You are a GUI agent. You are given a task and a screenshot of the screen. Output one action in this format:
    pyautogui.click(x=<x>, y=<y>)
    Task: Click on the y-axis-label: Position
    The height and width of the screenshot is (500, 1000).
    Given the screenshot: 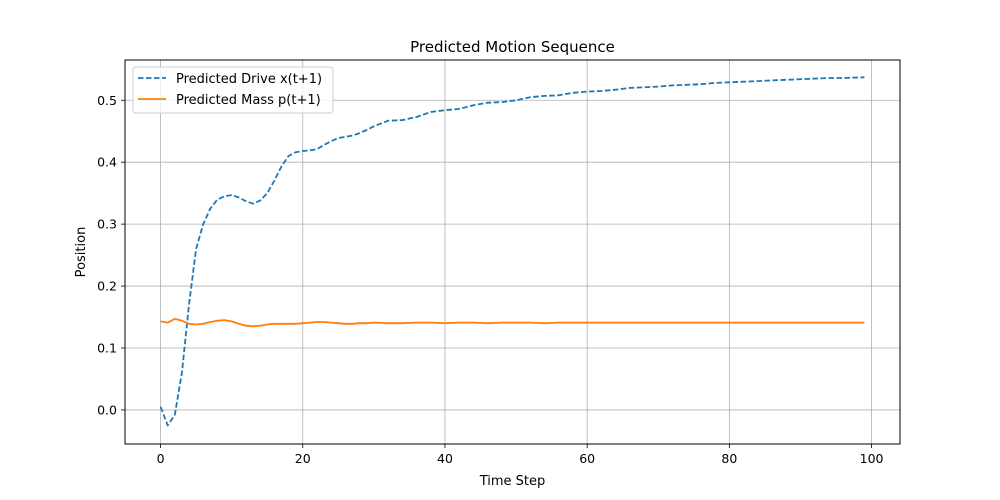 What is the action you would take?
    pyautogui.click(x=81, y=252)
    